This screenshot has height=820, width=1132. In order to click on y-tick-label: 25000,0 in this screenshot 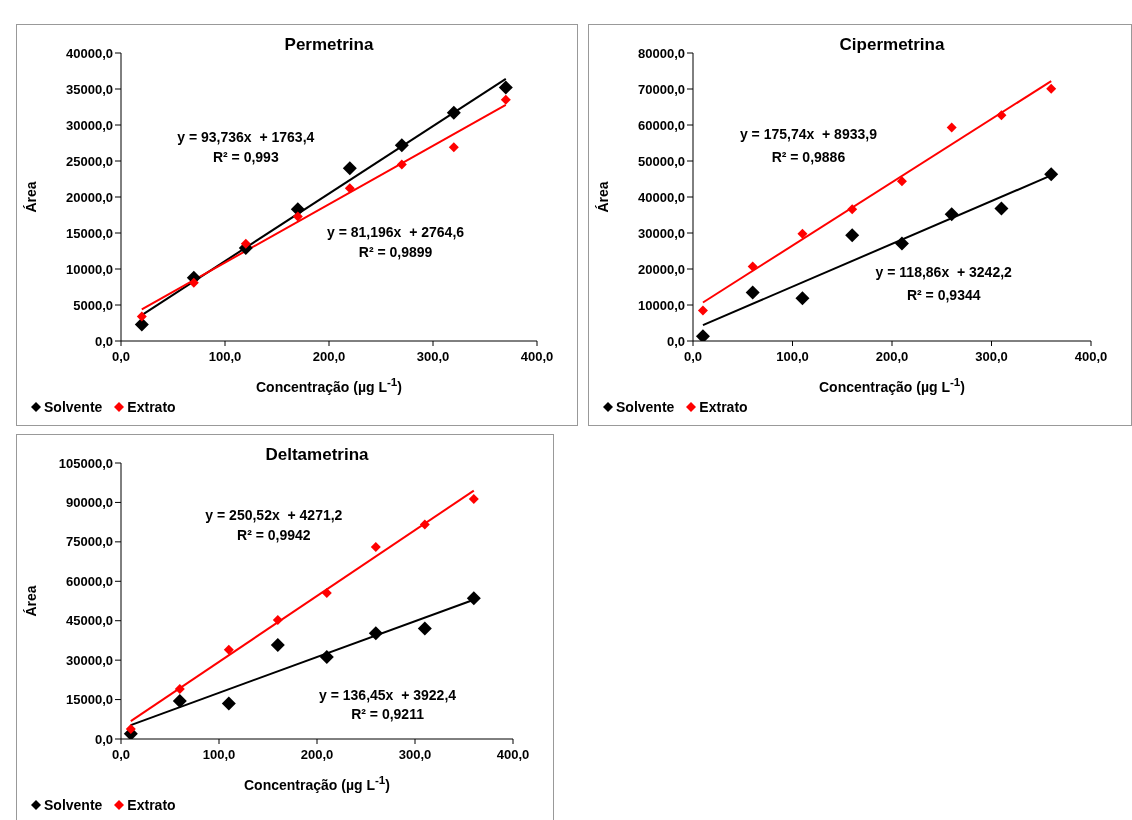, I will do `click(89, 161)`.